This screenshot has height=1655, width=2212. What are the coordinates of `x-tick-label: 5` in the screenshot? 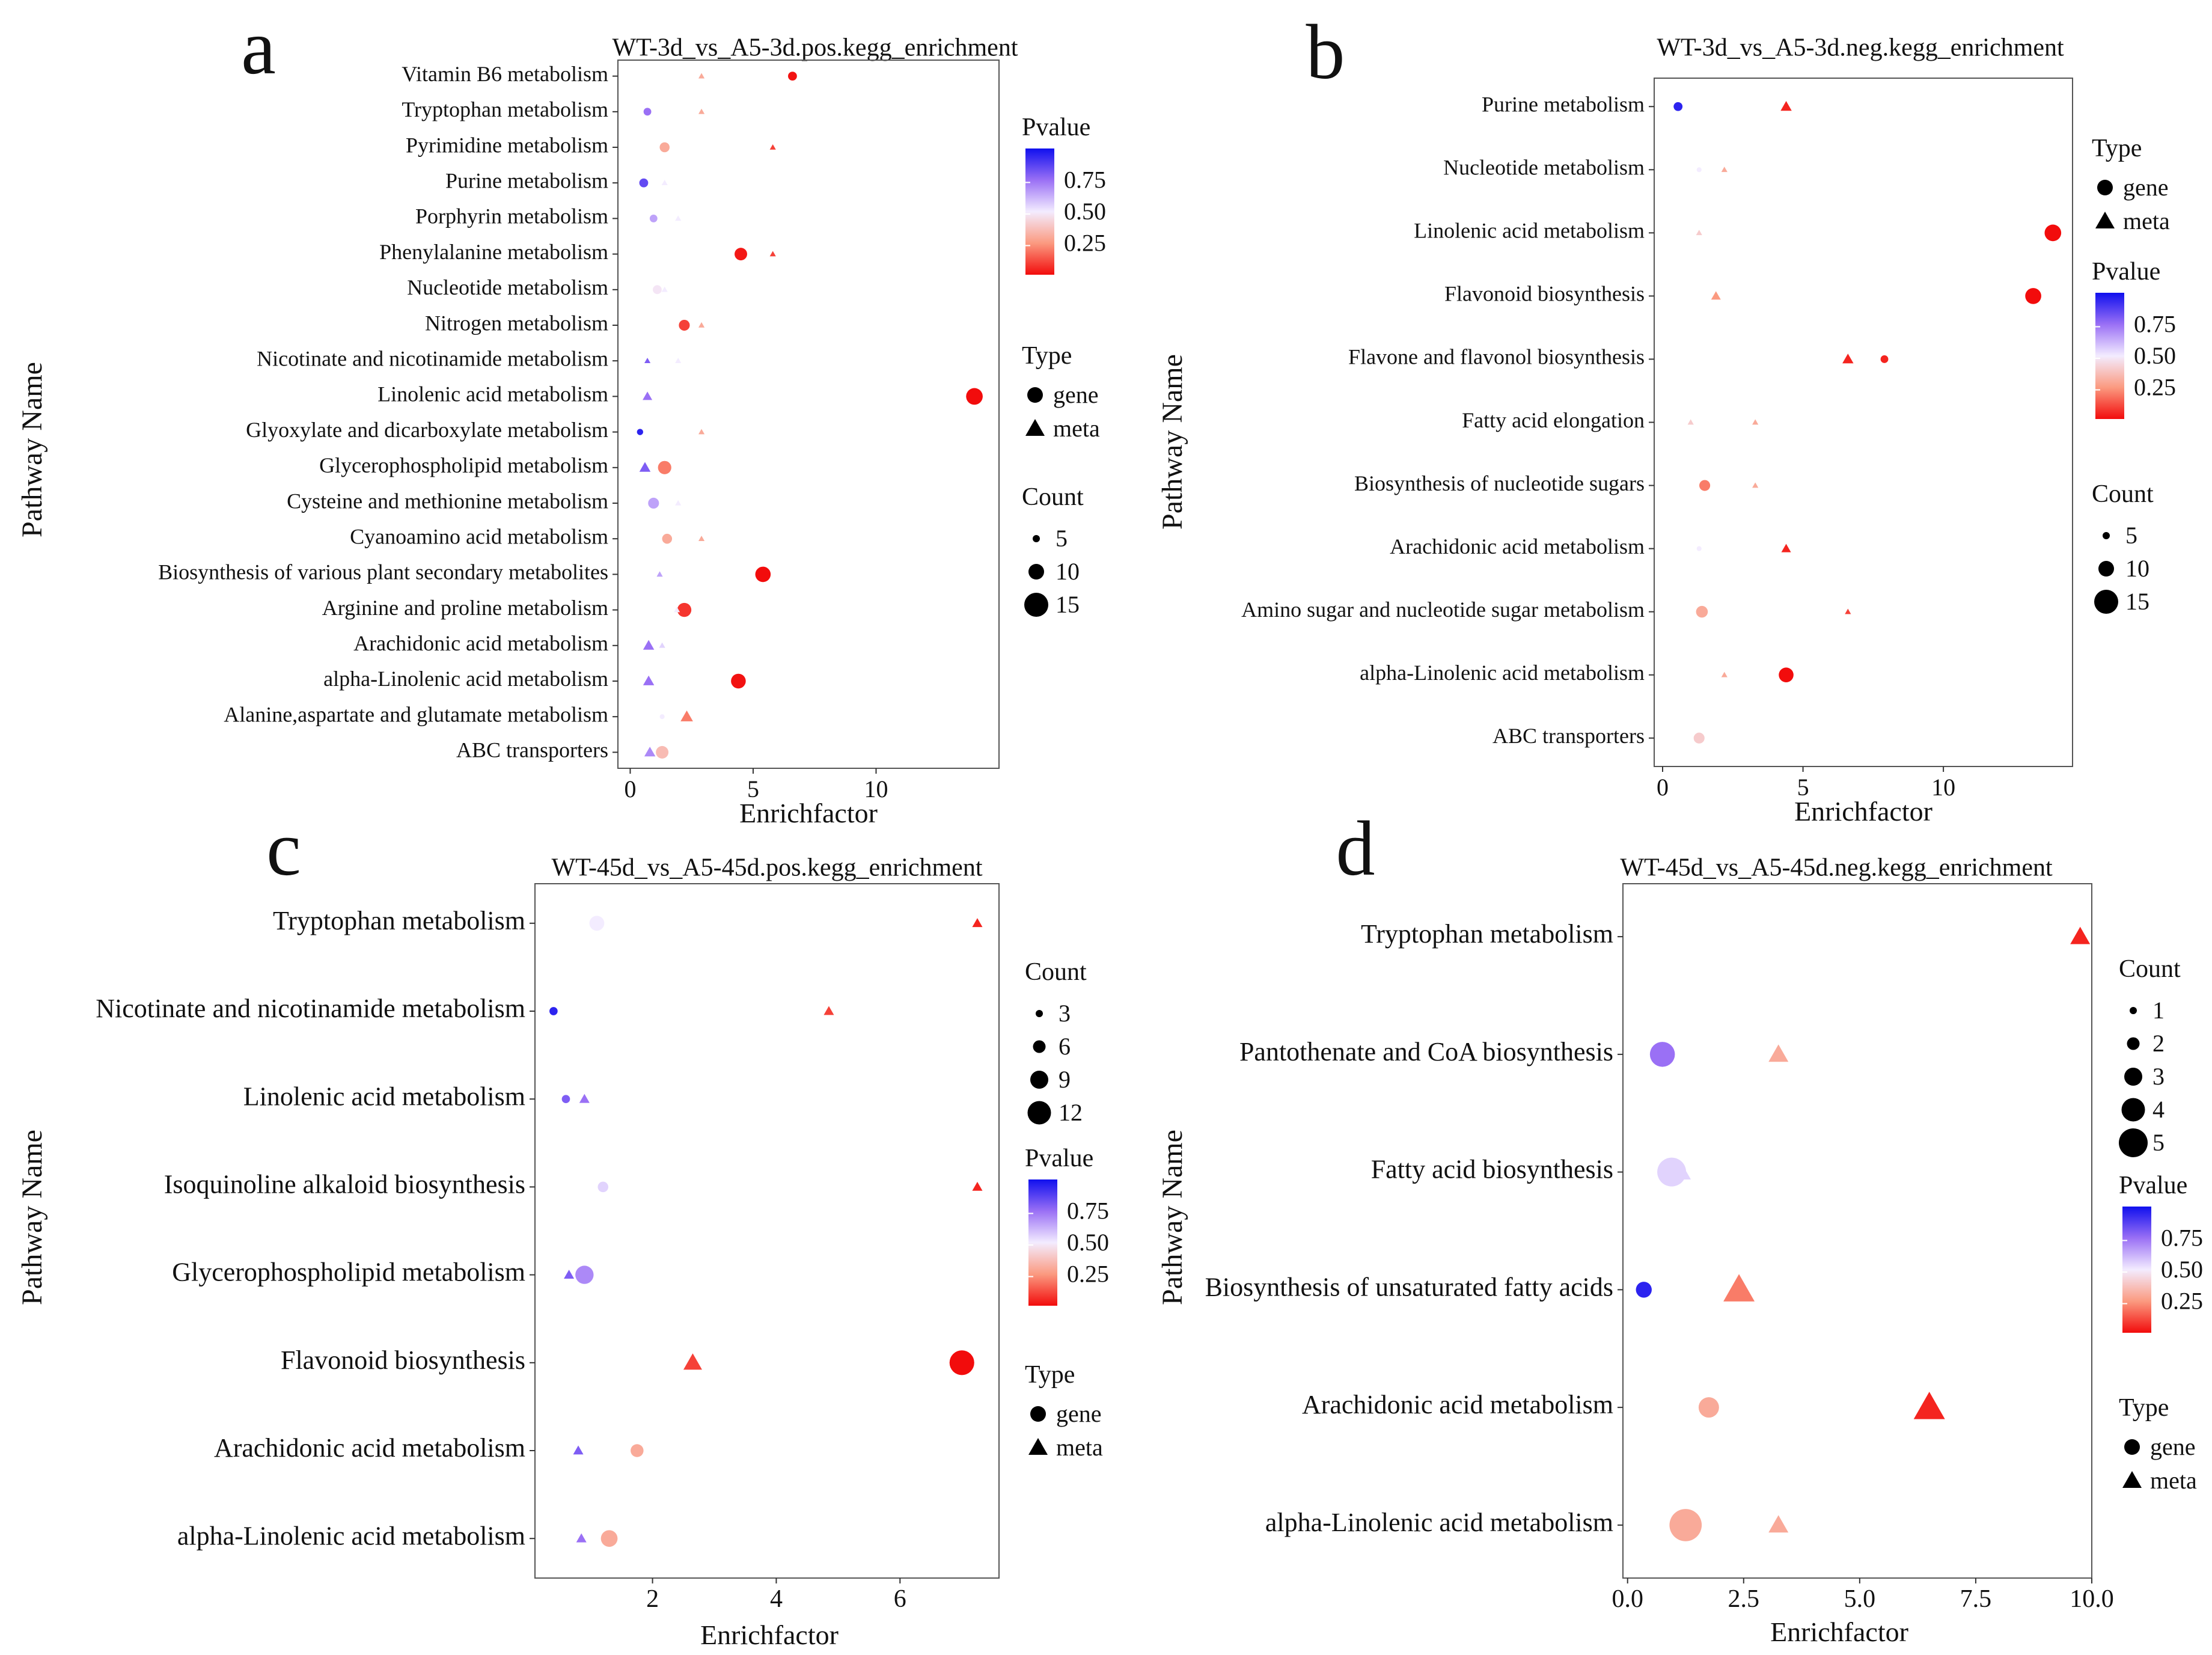 It's located at (1803, 787).